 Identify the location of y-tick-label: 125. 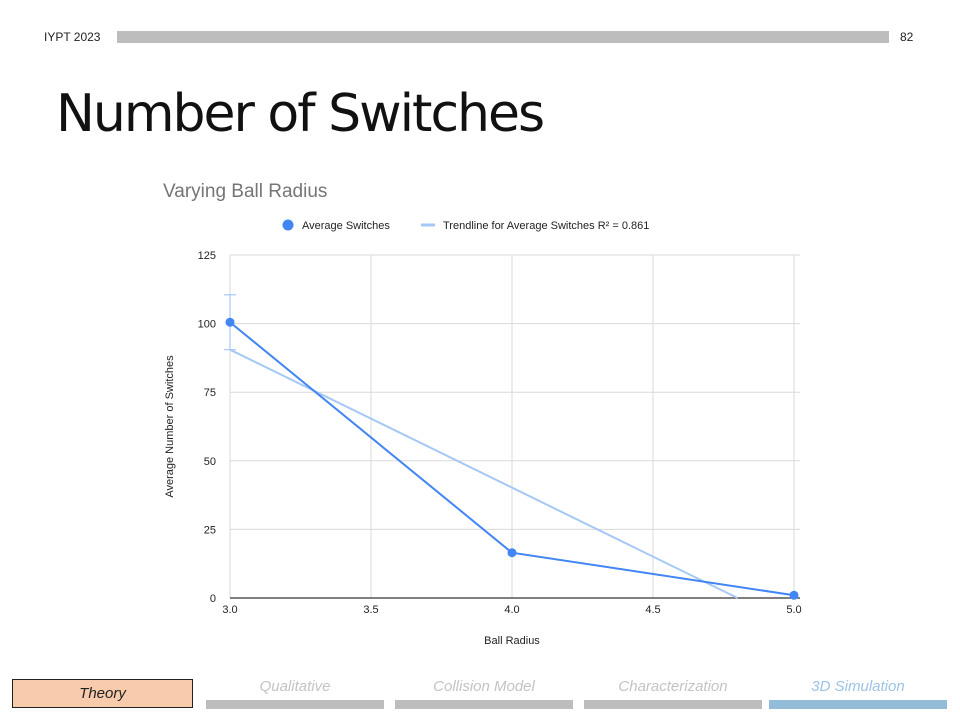
(207, 256).